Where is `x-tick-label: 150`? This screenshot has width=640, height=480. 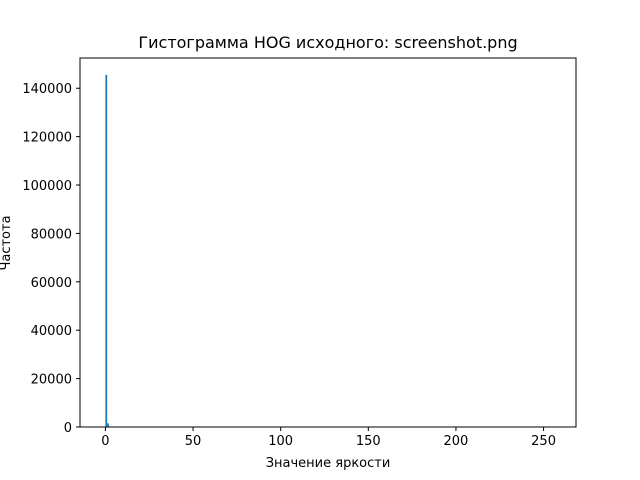
x-tick-label: 150 is located at coordinates (368, 441).